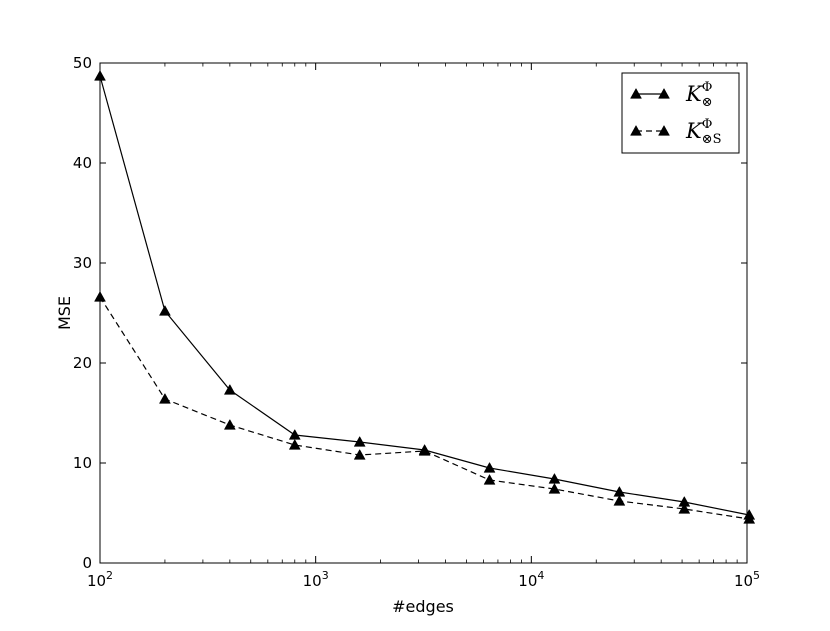 This screenshot has height=631, width=830. What do you see at coordinates (82, 463) in the screenshot?
I see `y-tick-label: 10` at bounding box center [82, 463].